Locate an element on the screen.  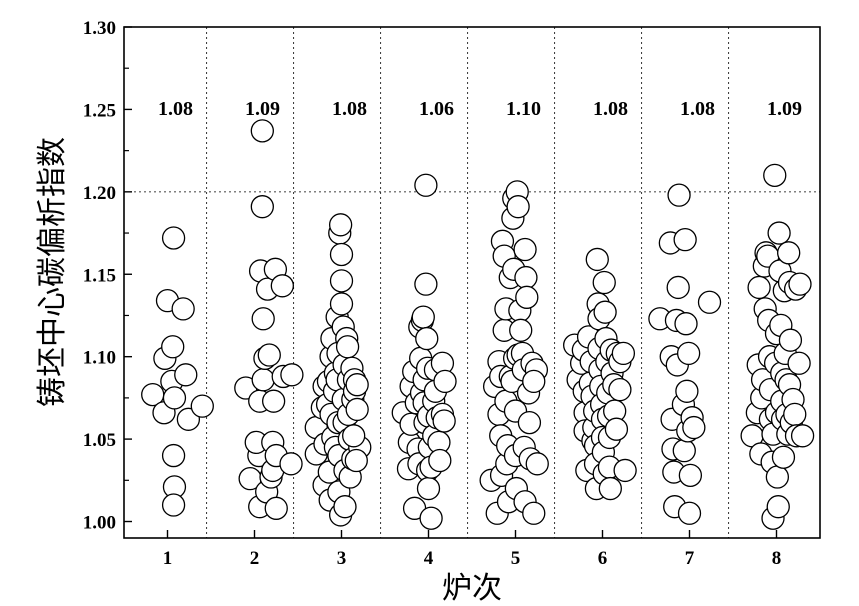
mean-annotation: 1.06 is located at coordinates (436, 109).